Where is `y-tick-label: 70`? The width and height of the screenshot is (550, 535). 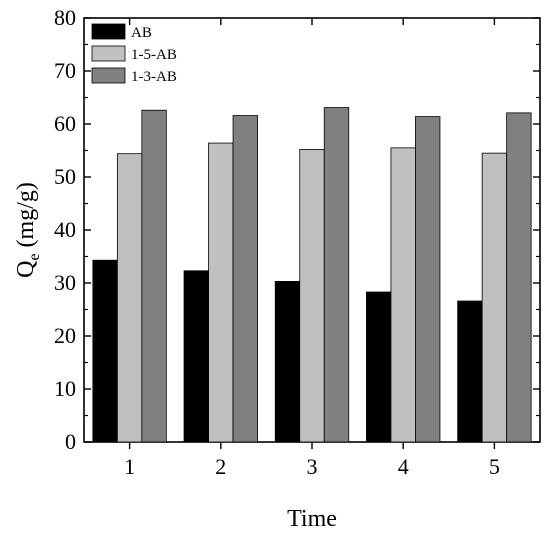
y-tick-label: 70 is located at coordinates (65, 70).